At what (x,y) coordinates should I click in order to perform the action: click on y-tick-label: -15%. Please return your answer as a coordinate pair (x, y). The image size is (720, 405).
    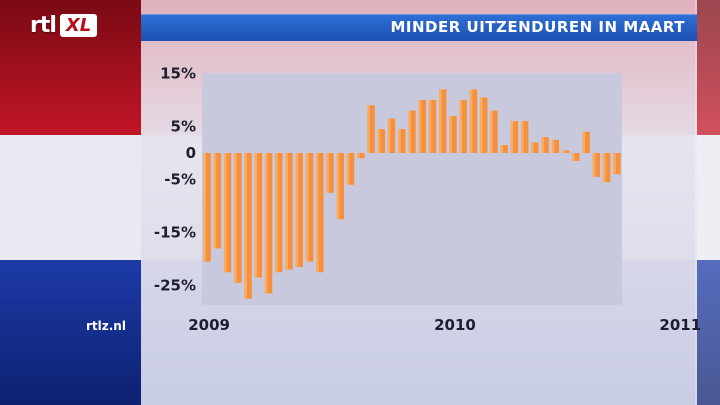
    Looking at the image, I should click on (175, 233).